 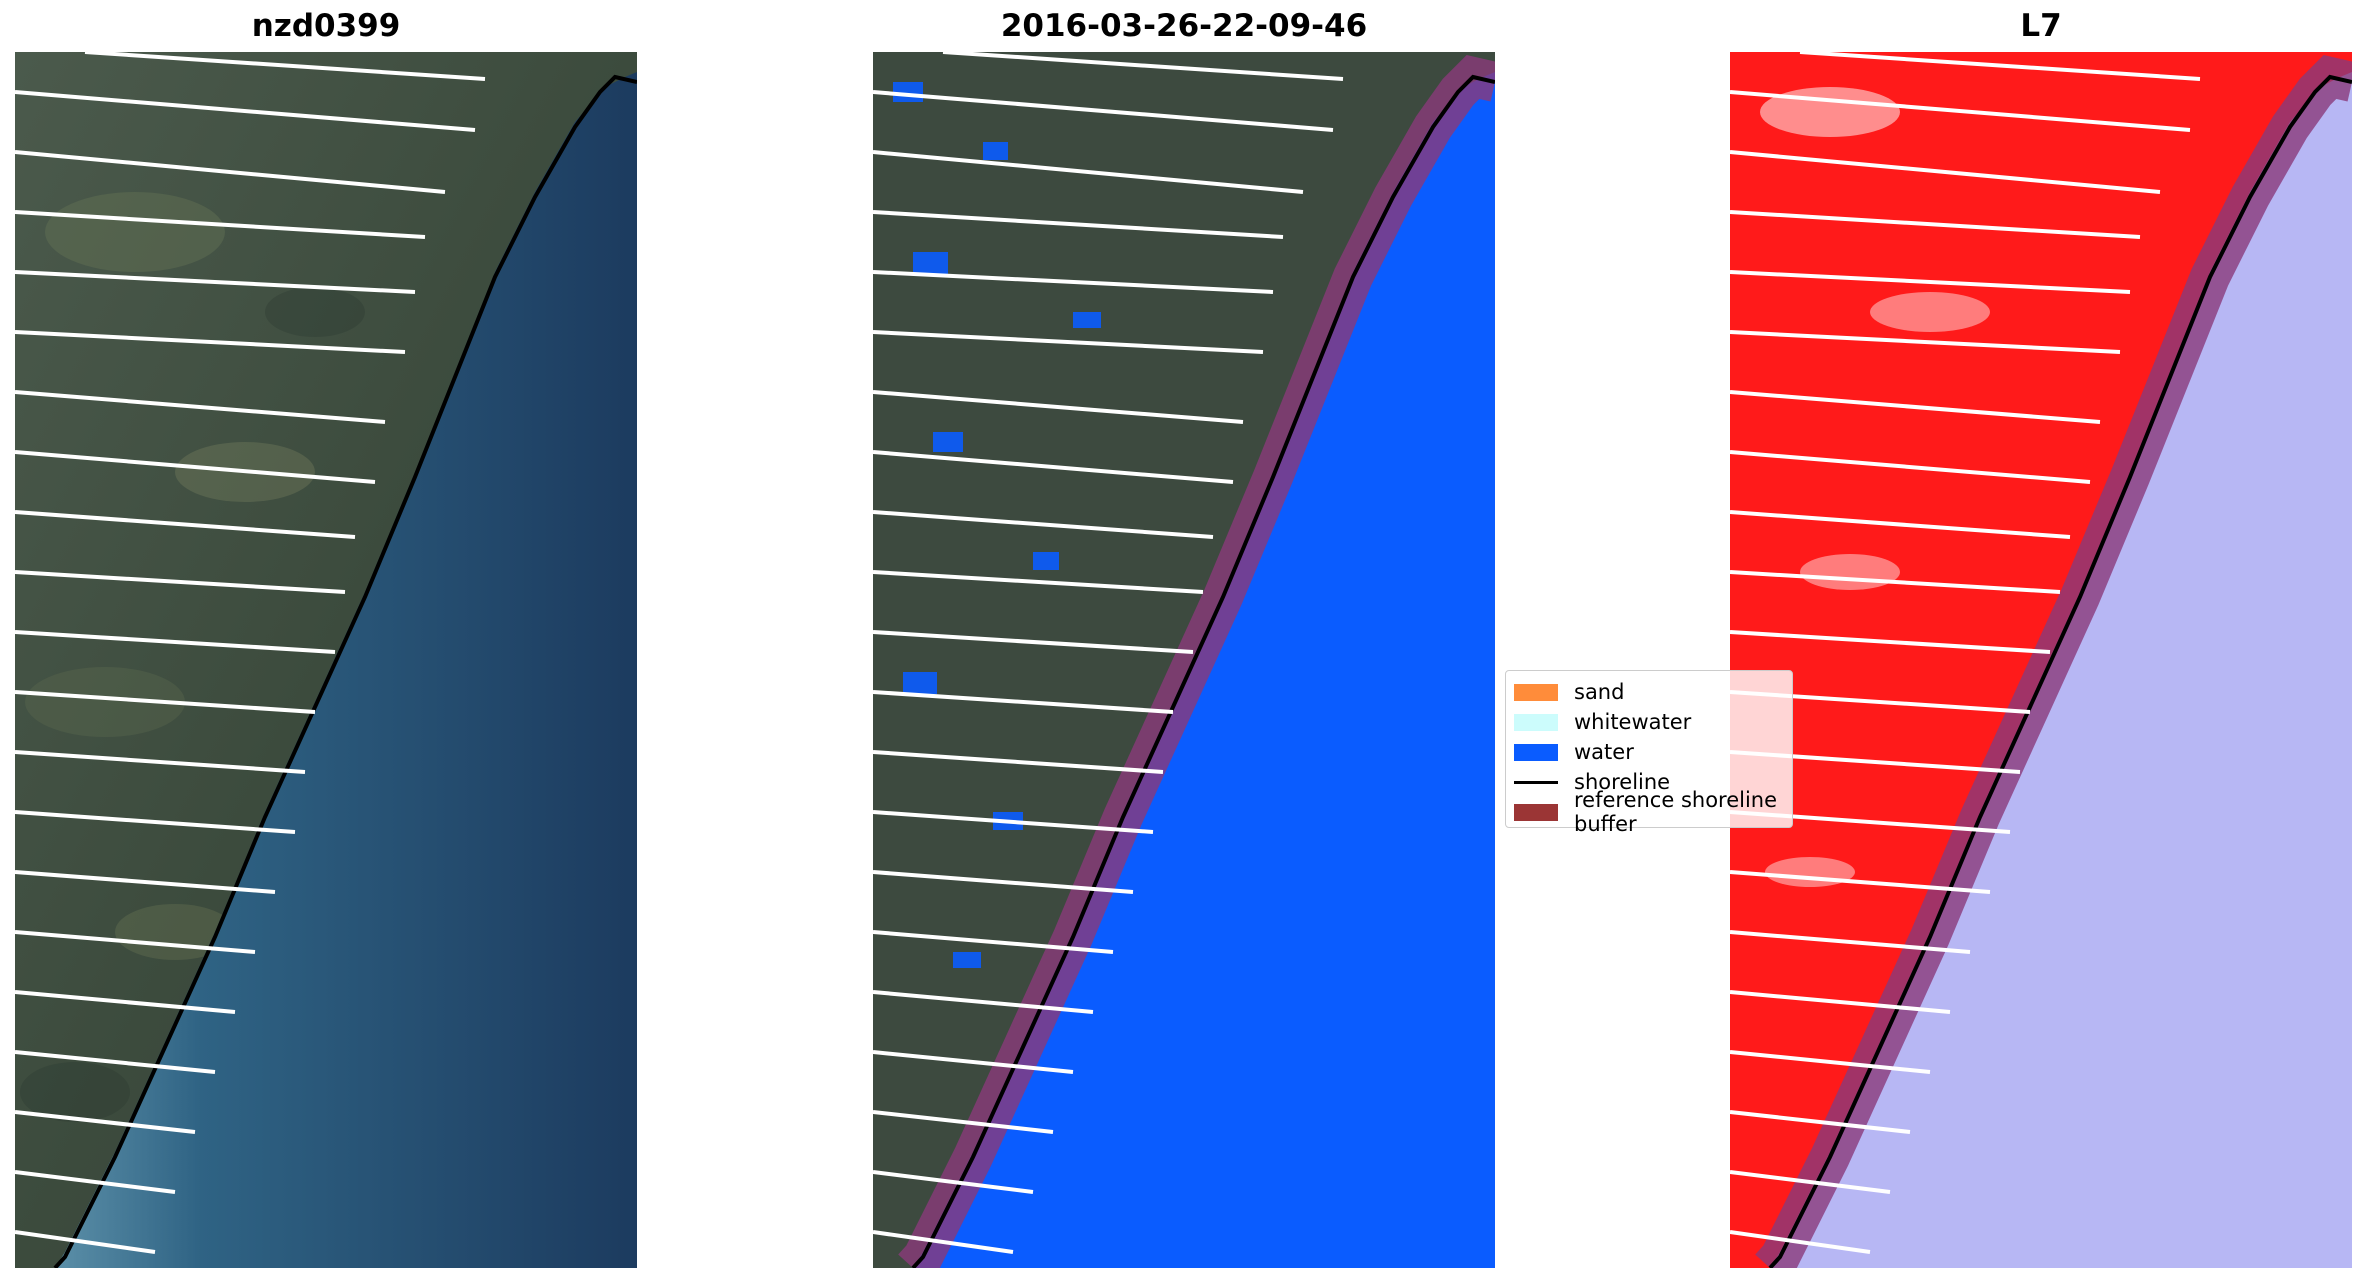 I want to click on legend-item-reference-buffer: reference shoreline buffer, so click(x=1649, y=812).